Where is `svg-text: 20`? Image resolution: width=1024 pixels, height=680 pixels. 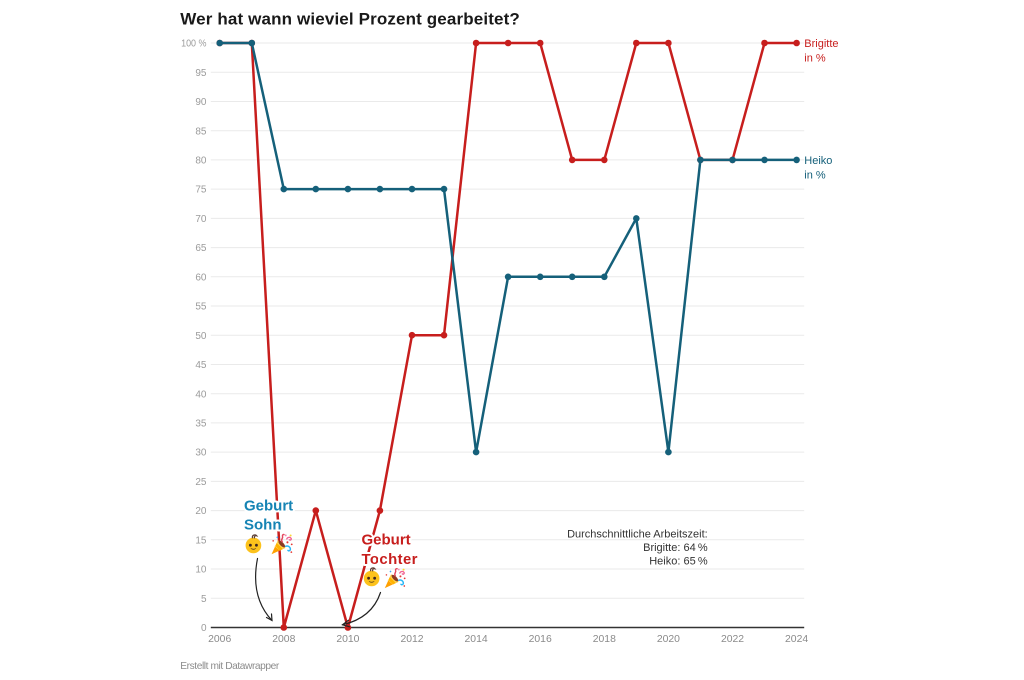
svg-text: 20 is located at coordinates (201, 511).